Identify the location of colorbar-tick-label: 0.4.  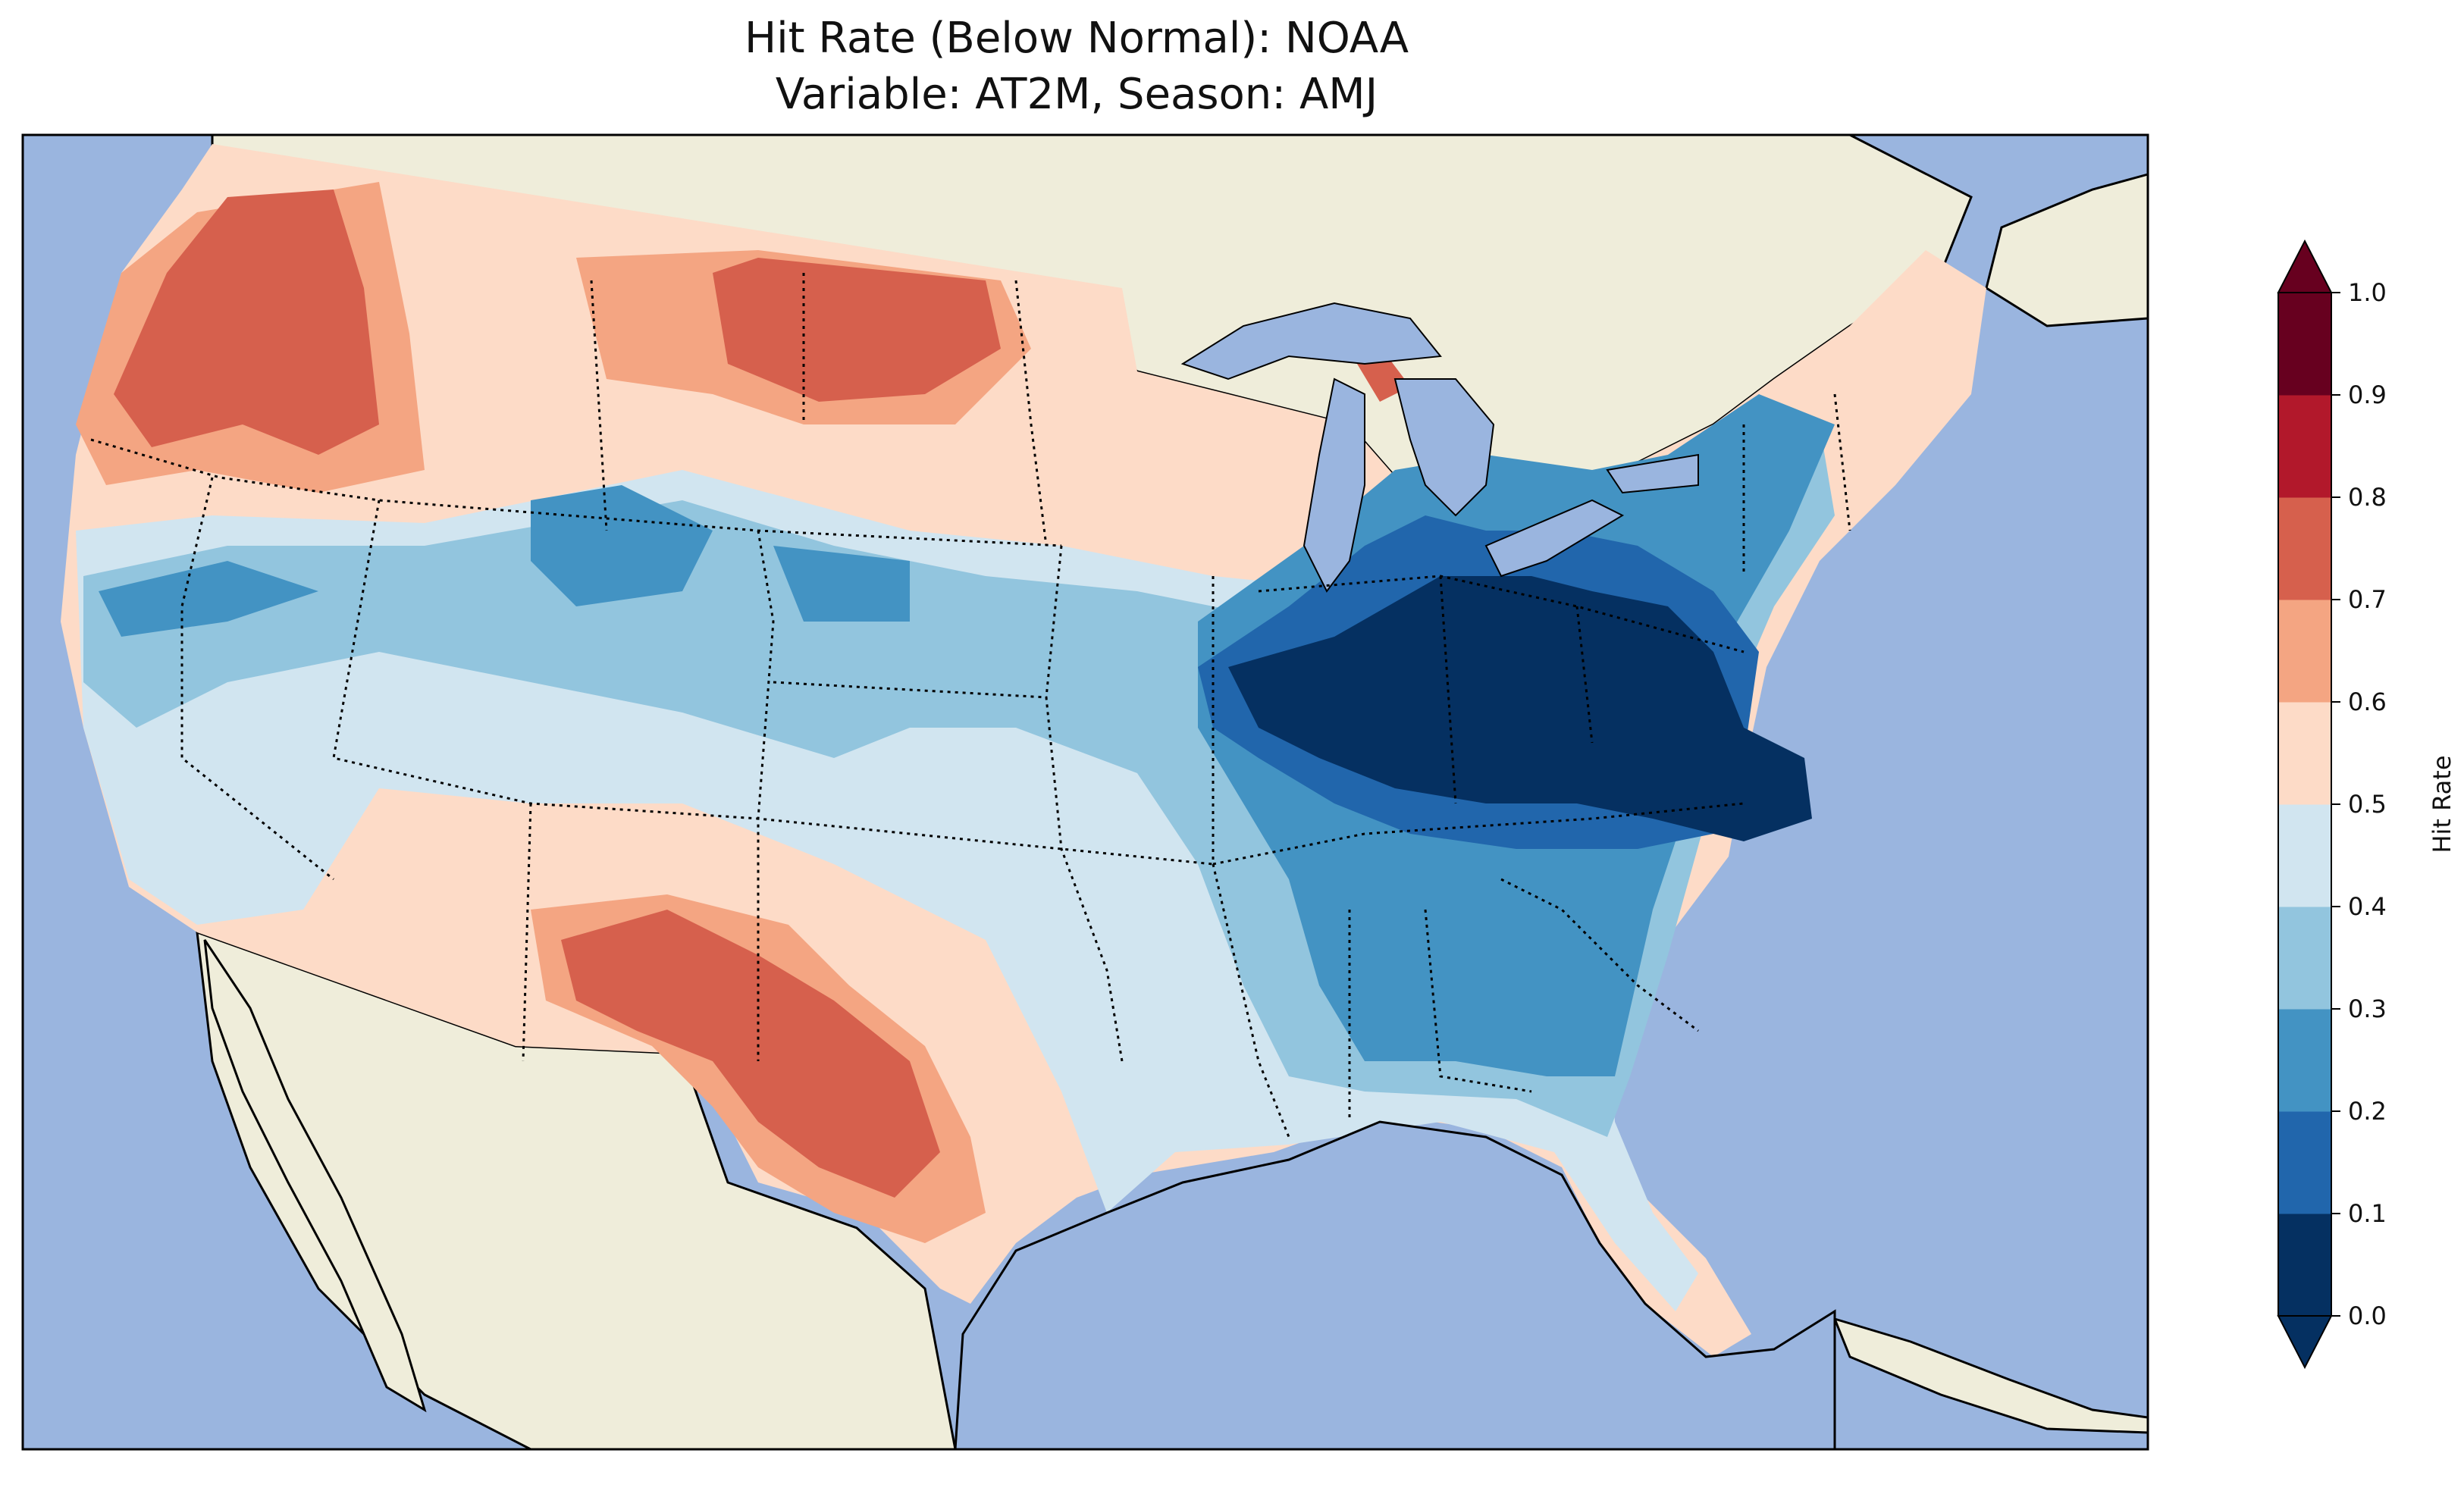
(2367, 906).